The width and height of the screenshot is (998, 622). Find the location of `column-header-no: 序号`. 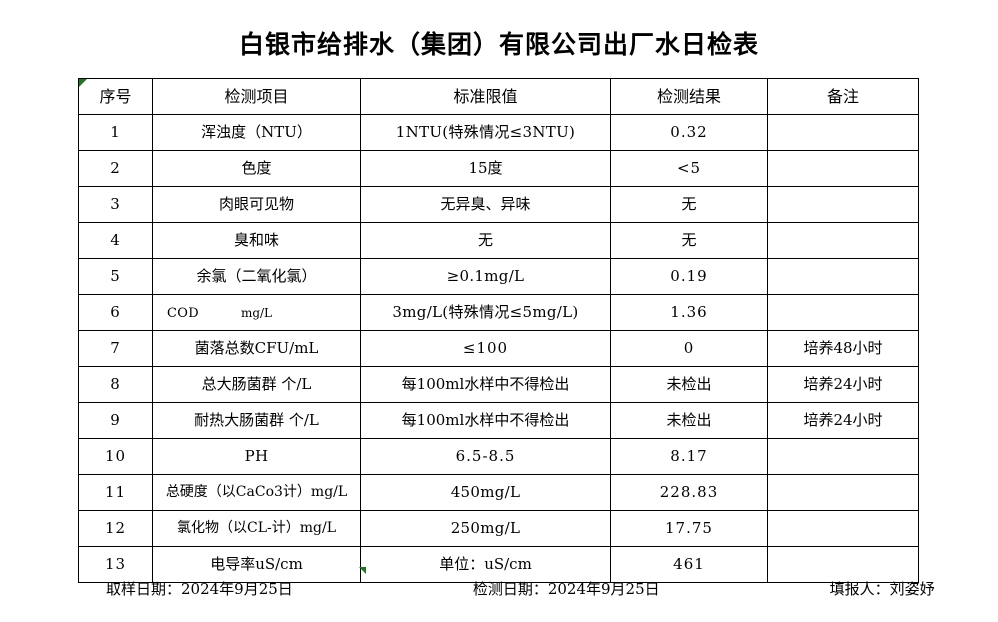

column-header-no: 序号 is located at coordinates (115, 96).